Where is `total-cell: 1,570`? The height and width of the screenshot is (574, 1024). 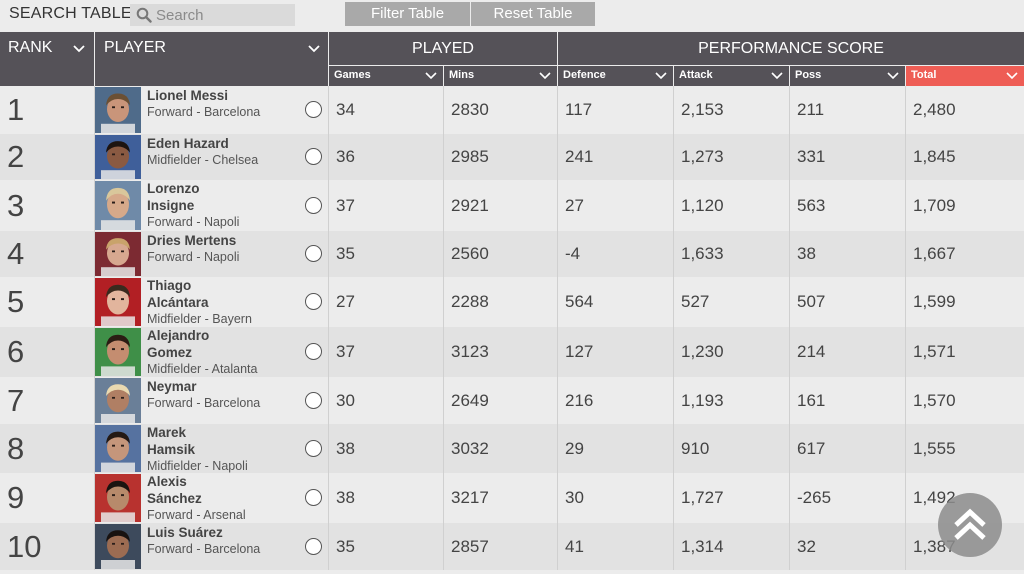 total-cell: 1,570 is located at coordinates (934, 400).